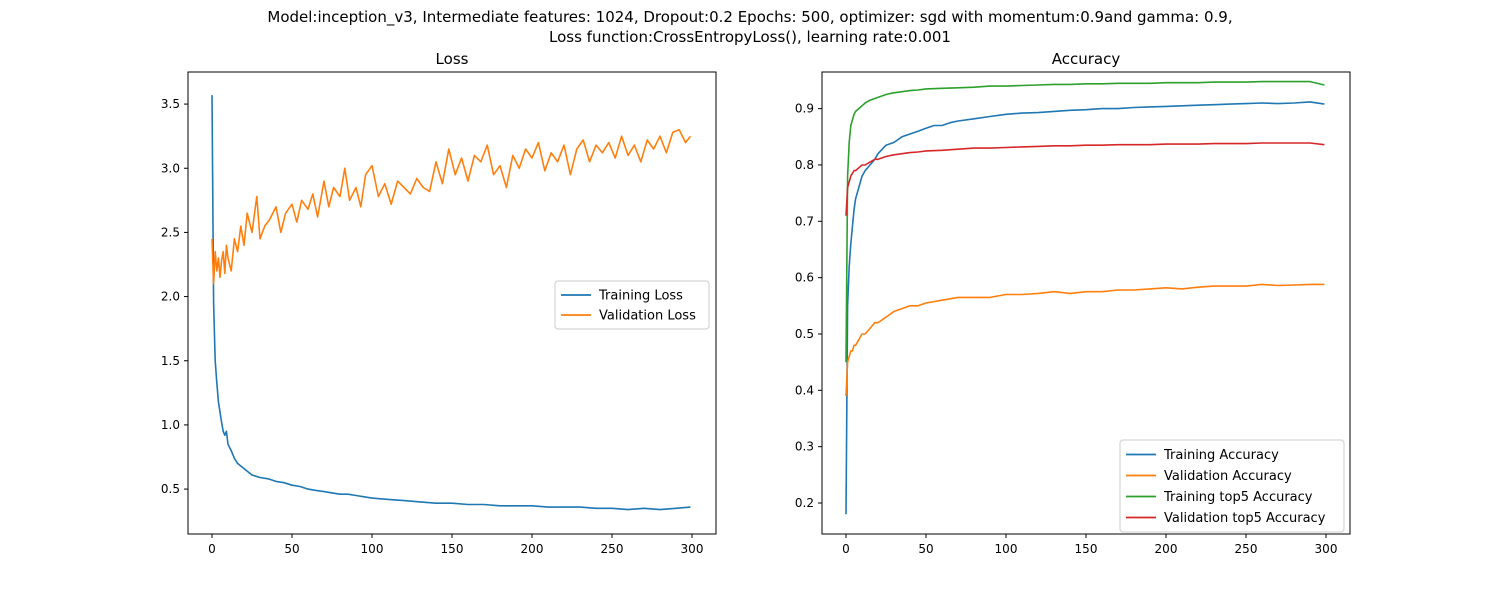 The image size is (1500, 600). What do you see at coordinates (640, 296) in the screenshot?
I see `loss-legend-label-1: Training Loss` at bounding box center [640, 296].